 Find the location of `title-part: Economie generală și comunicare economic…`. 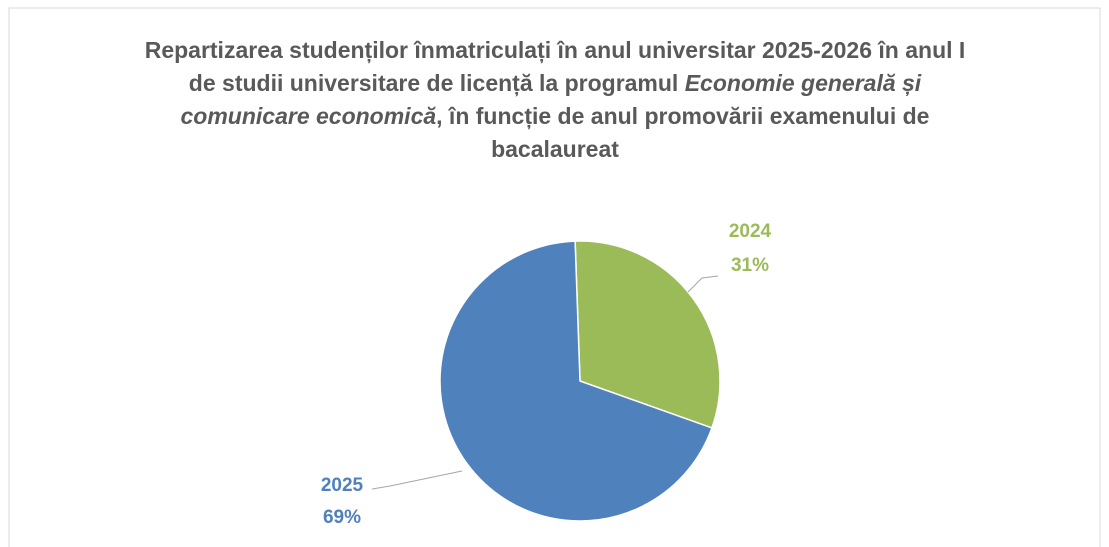

title-part: Economie generală și comunicare economic… is located at coordinates (551, 99).